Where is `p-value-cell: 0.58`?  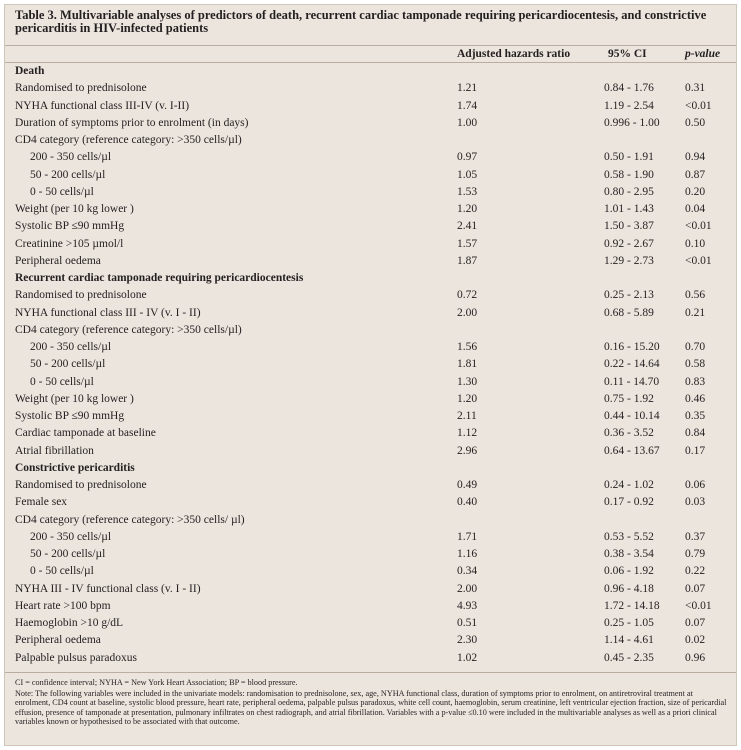 p-value-cell: 0.58 is located at coordinates (695, 364).